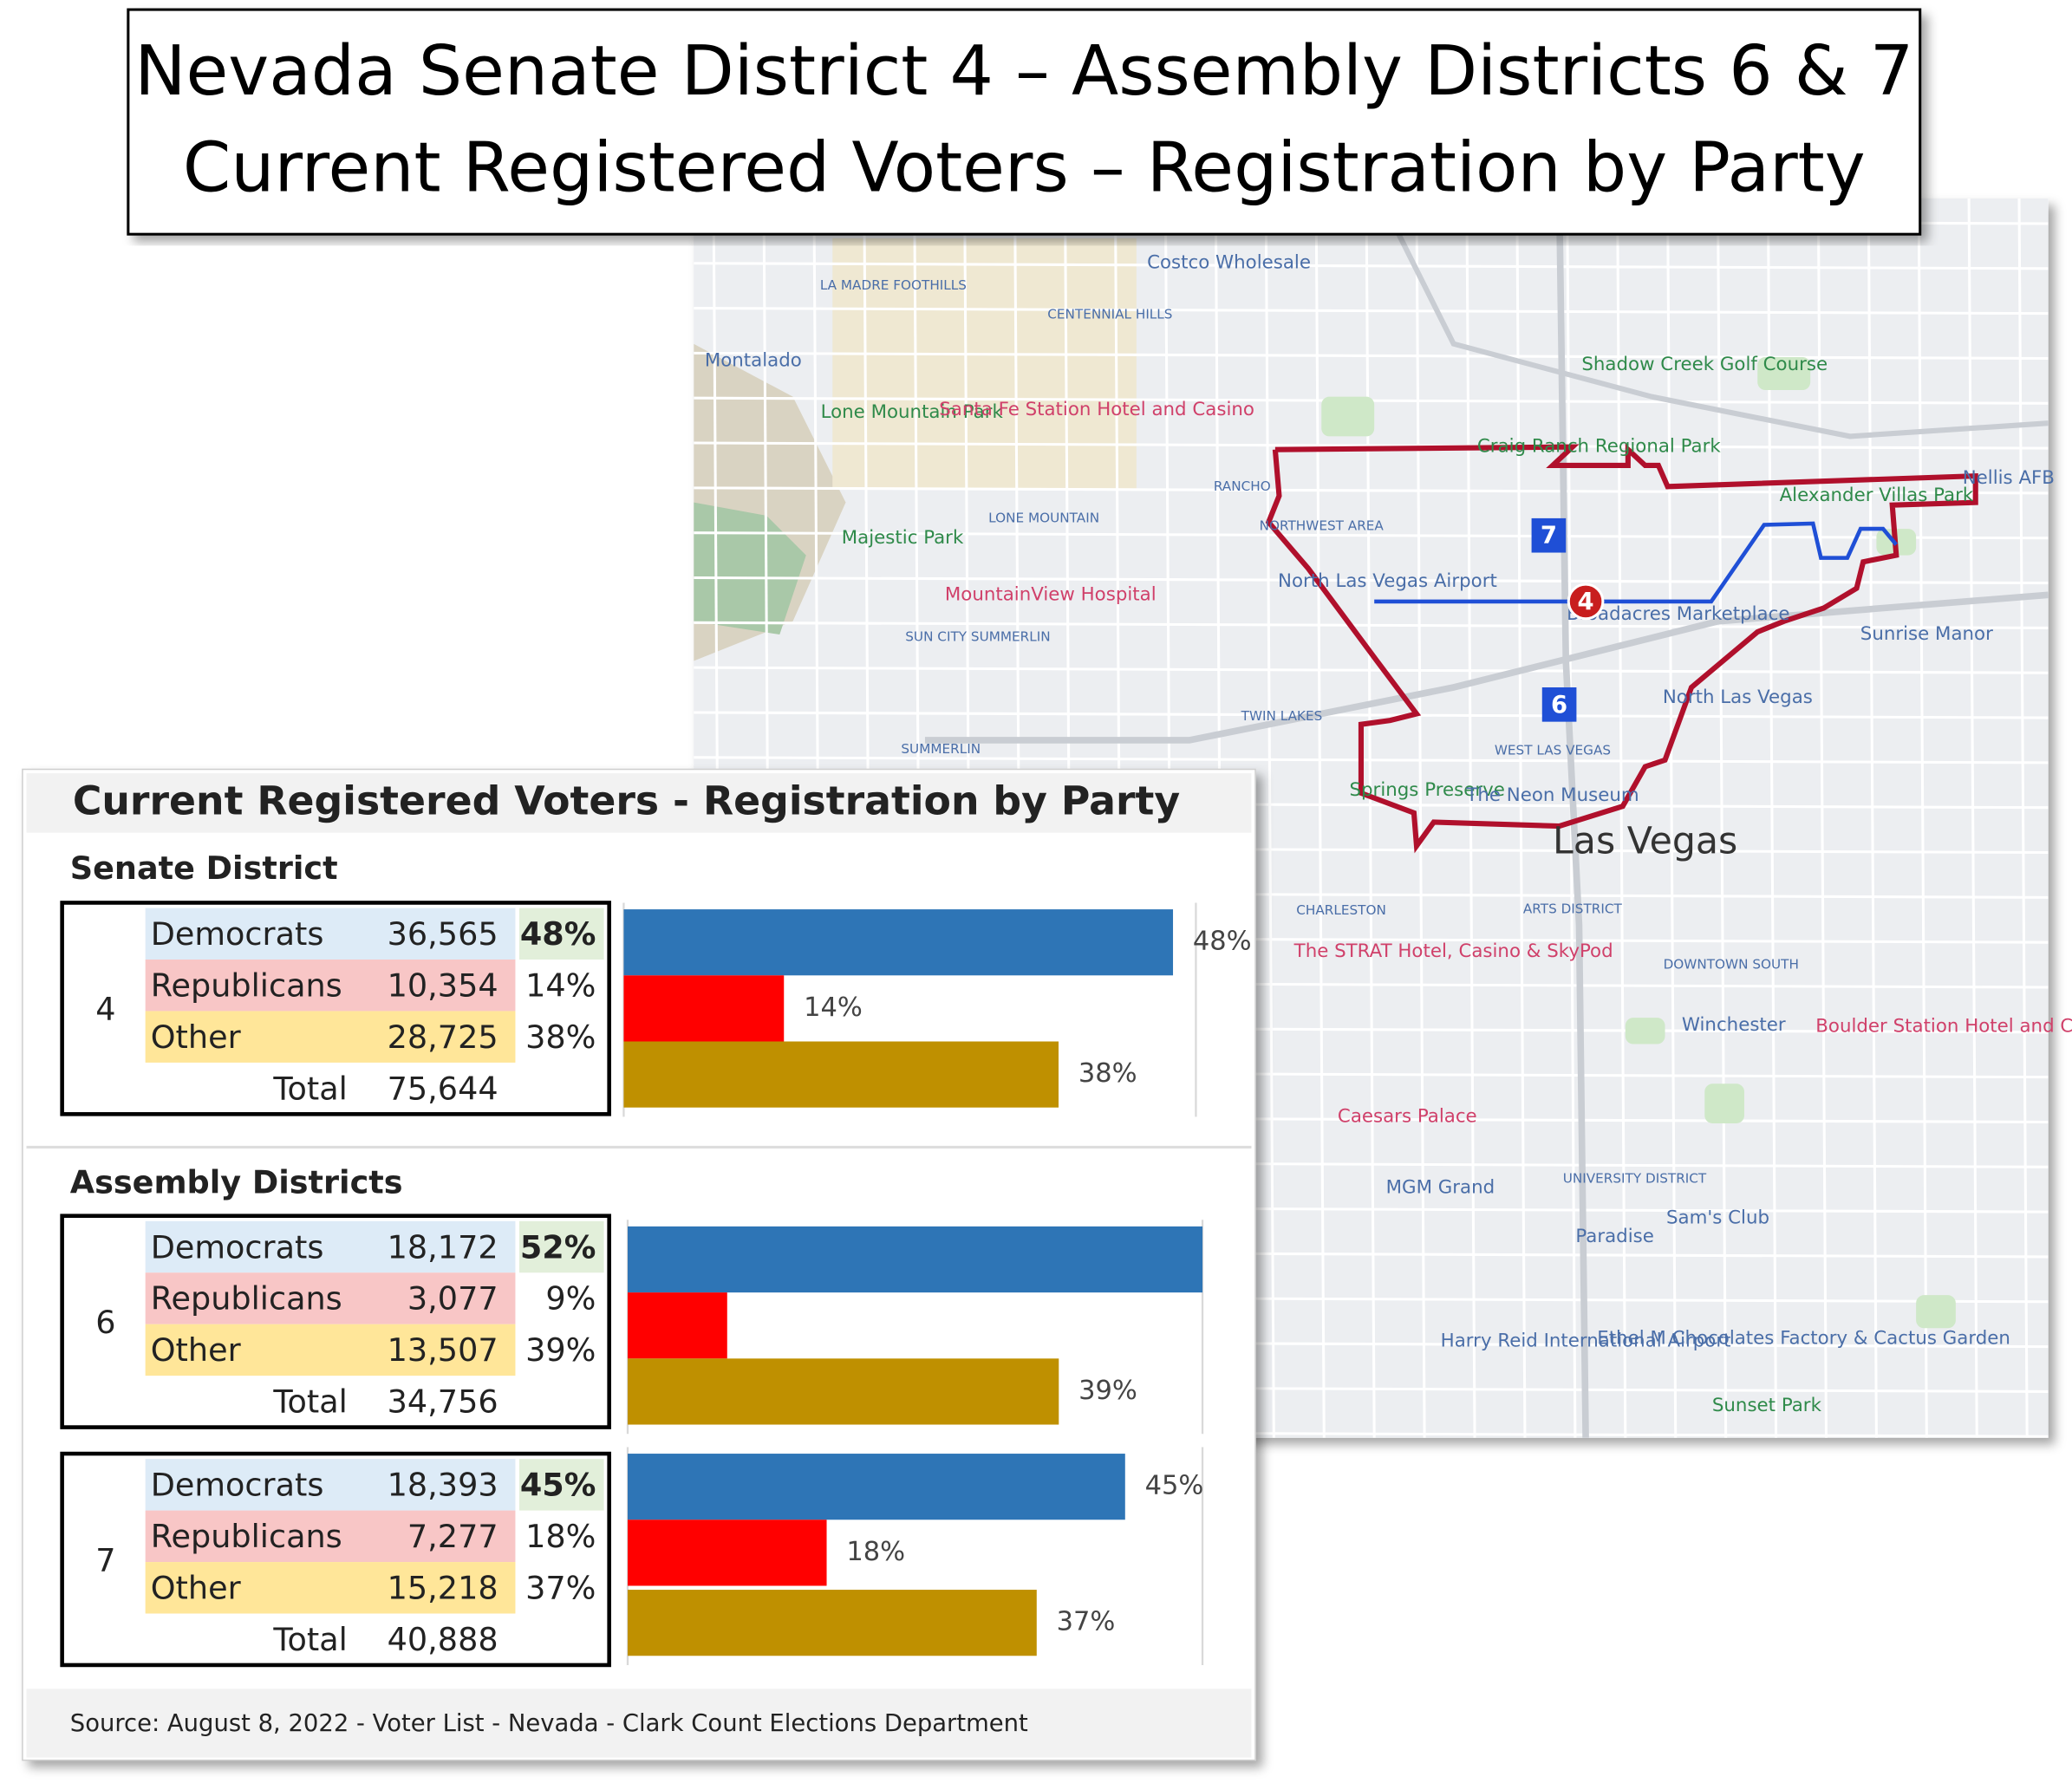 The width and height of the screenshot is (2072, 1783). What do you see at coordinates (443, 1350) in the screenshot?
I see `voter-count: 13,507` at bounding box center [443, 1350].